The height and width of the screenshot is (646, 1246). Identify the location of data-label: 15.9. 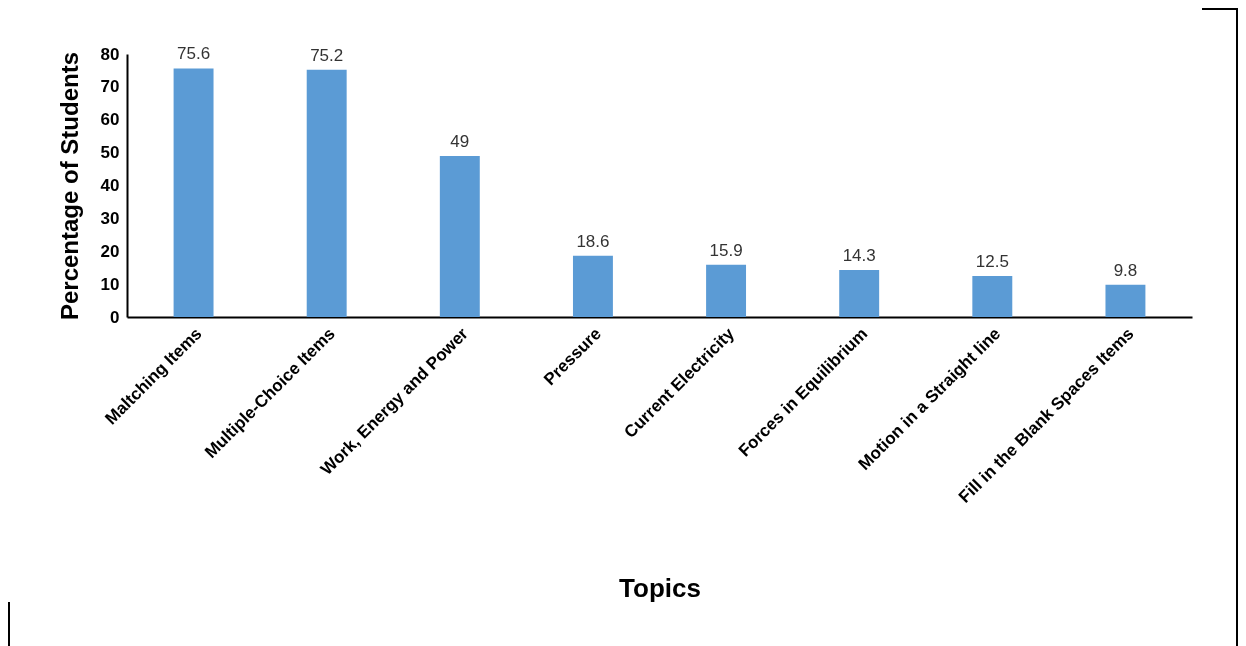
(726, 250).